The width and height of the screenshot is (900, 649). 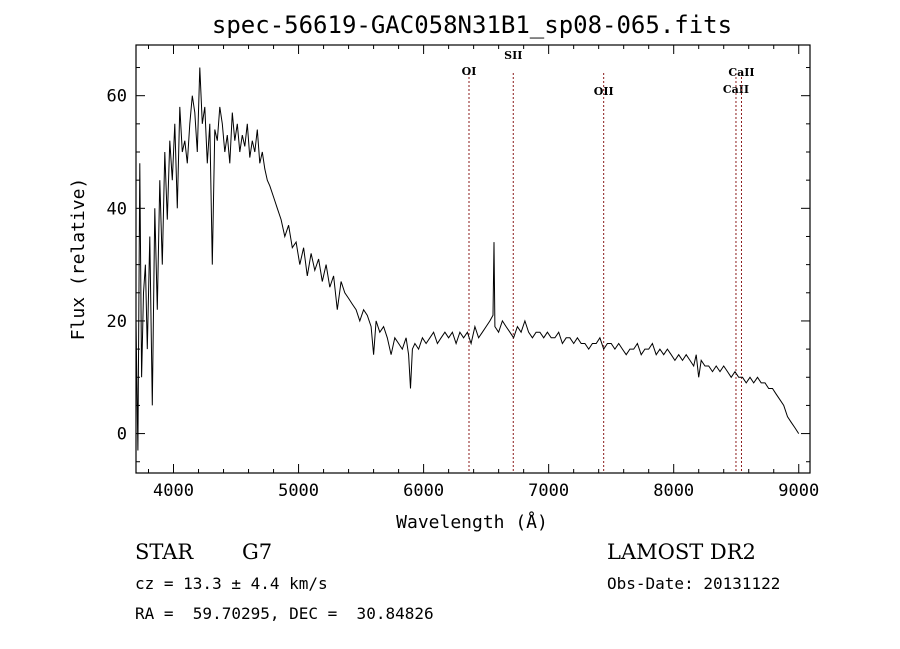 What do you see at coordinates (472, 25) in the screenshot?
I see `chart-title: spec-56619-GAC058N31B1_sp08-065.fits` at bounding box center [472, 25].